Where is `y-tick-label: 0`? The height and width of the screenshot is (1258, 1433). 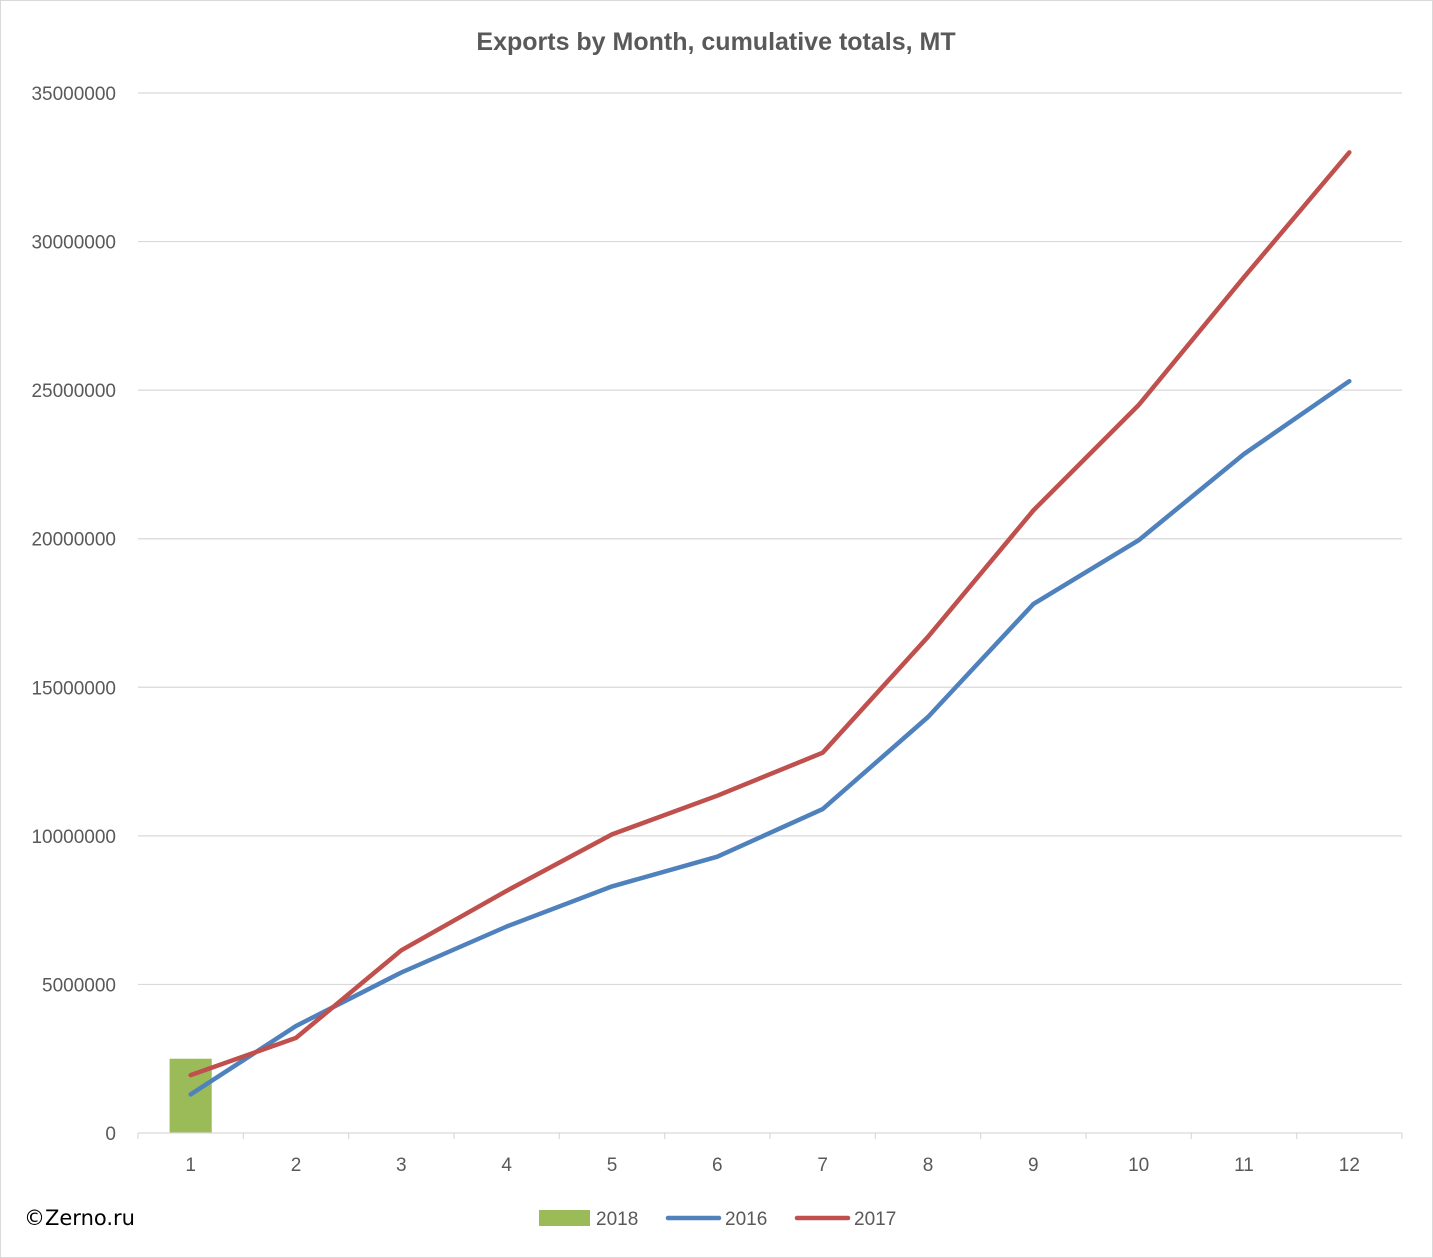 y-tick-label: 0 is located at coordinates (110, 1134).